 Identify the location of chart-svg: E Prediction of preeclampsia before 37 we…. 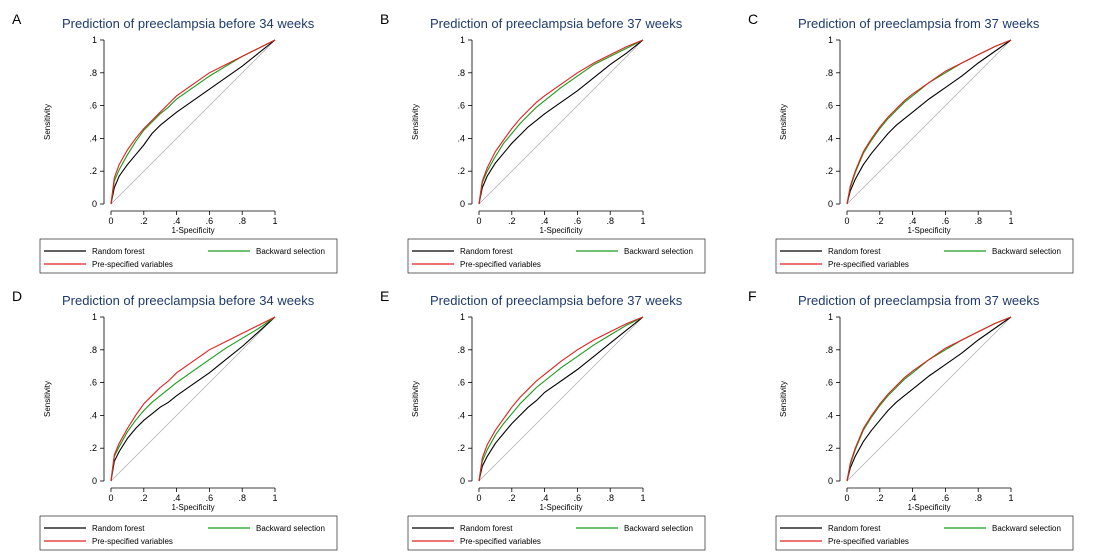
(543, 419).